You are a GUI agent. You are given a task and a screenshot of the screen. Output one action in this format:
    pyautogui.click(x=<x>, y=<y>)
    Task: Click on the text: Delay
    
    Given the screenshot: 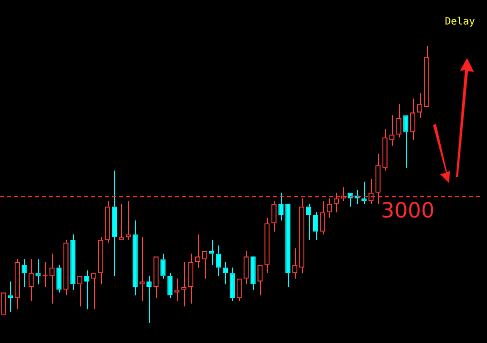 What is the action you would take?
    pyautogui.click(x=459, y=22)
    